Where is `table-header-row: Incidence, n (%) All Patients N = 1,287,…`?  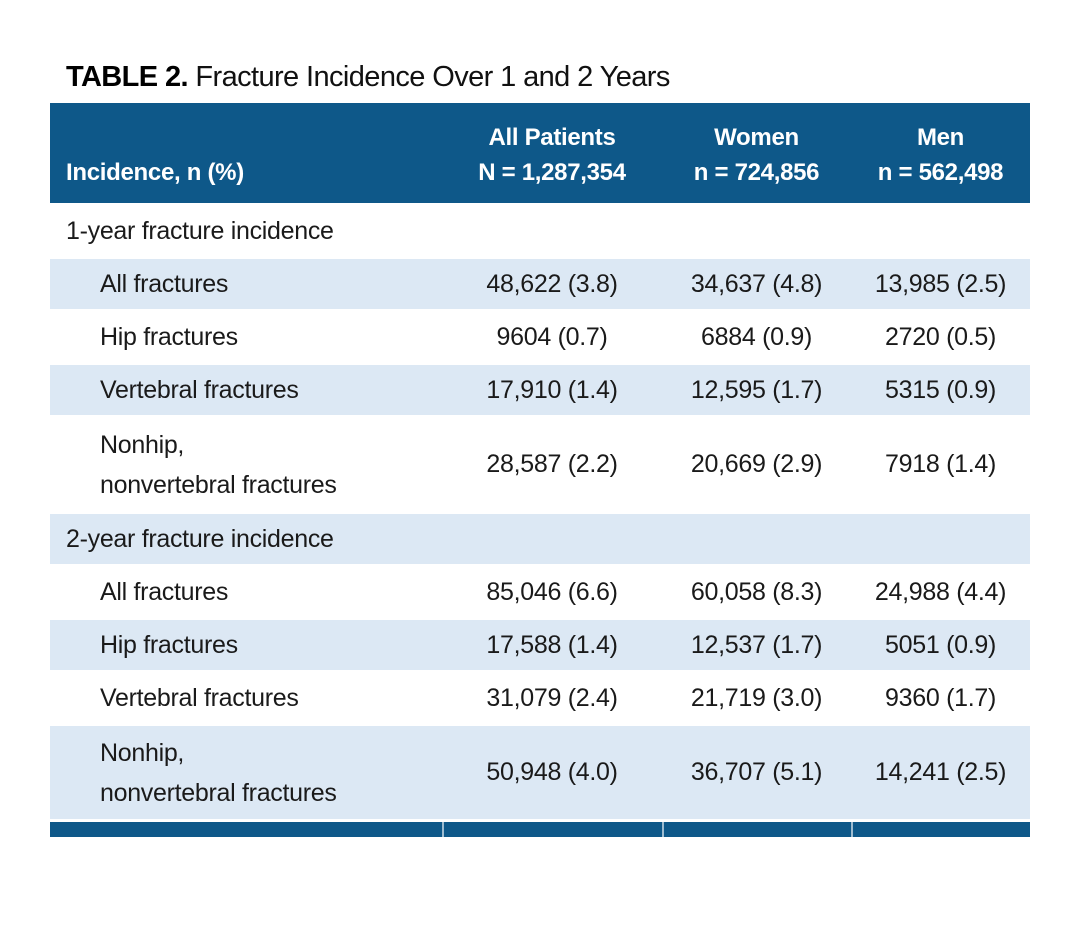 table-header-row: Incidence, n (%) All Patients N = 1,287,… is located at coordinates (540, 153).